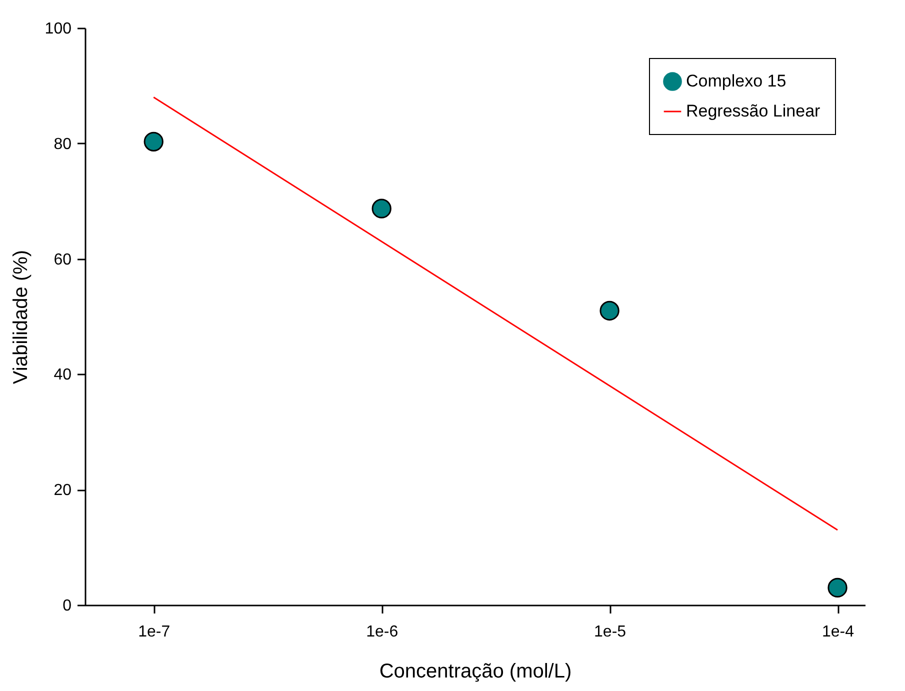 The width and height of the screenshot is (905, 691). What do you see at coordinates (63, 144) in the screenshot?
I see `y-tick-label: 80` at bounding box center [63, 144].